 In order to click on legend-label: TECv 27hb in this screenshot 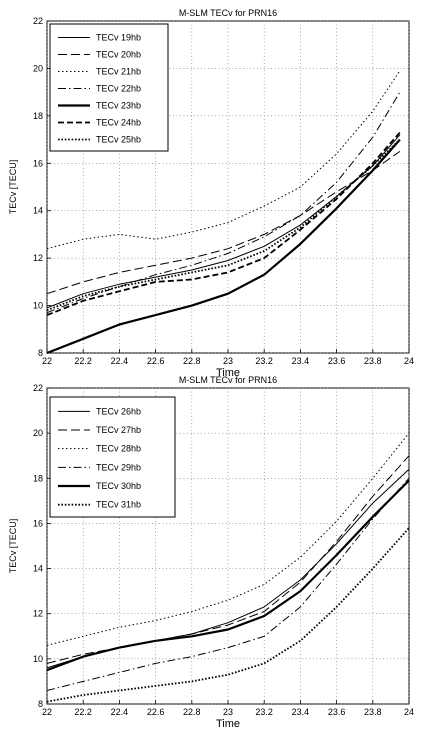, I will do `click(118, 430)`.